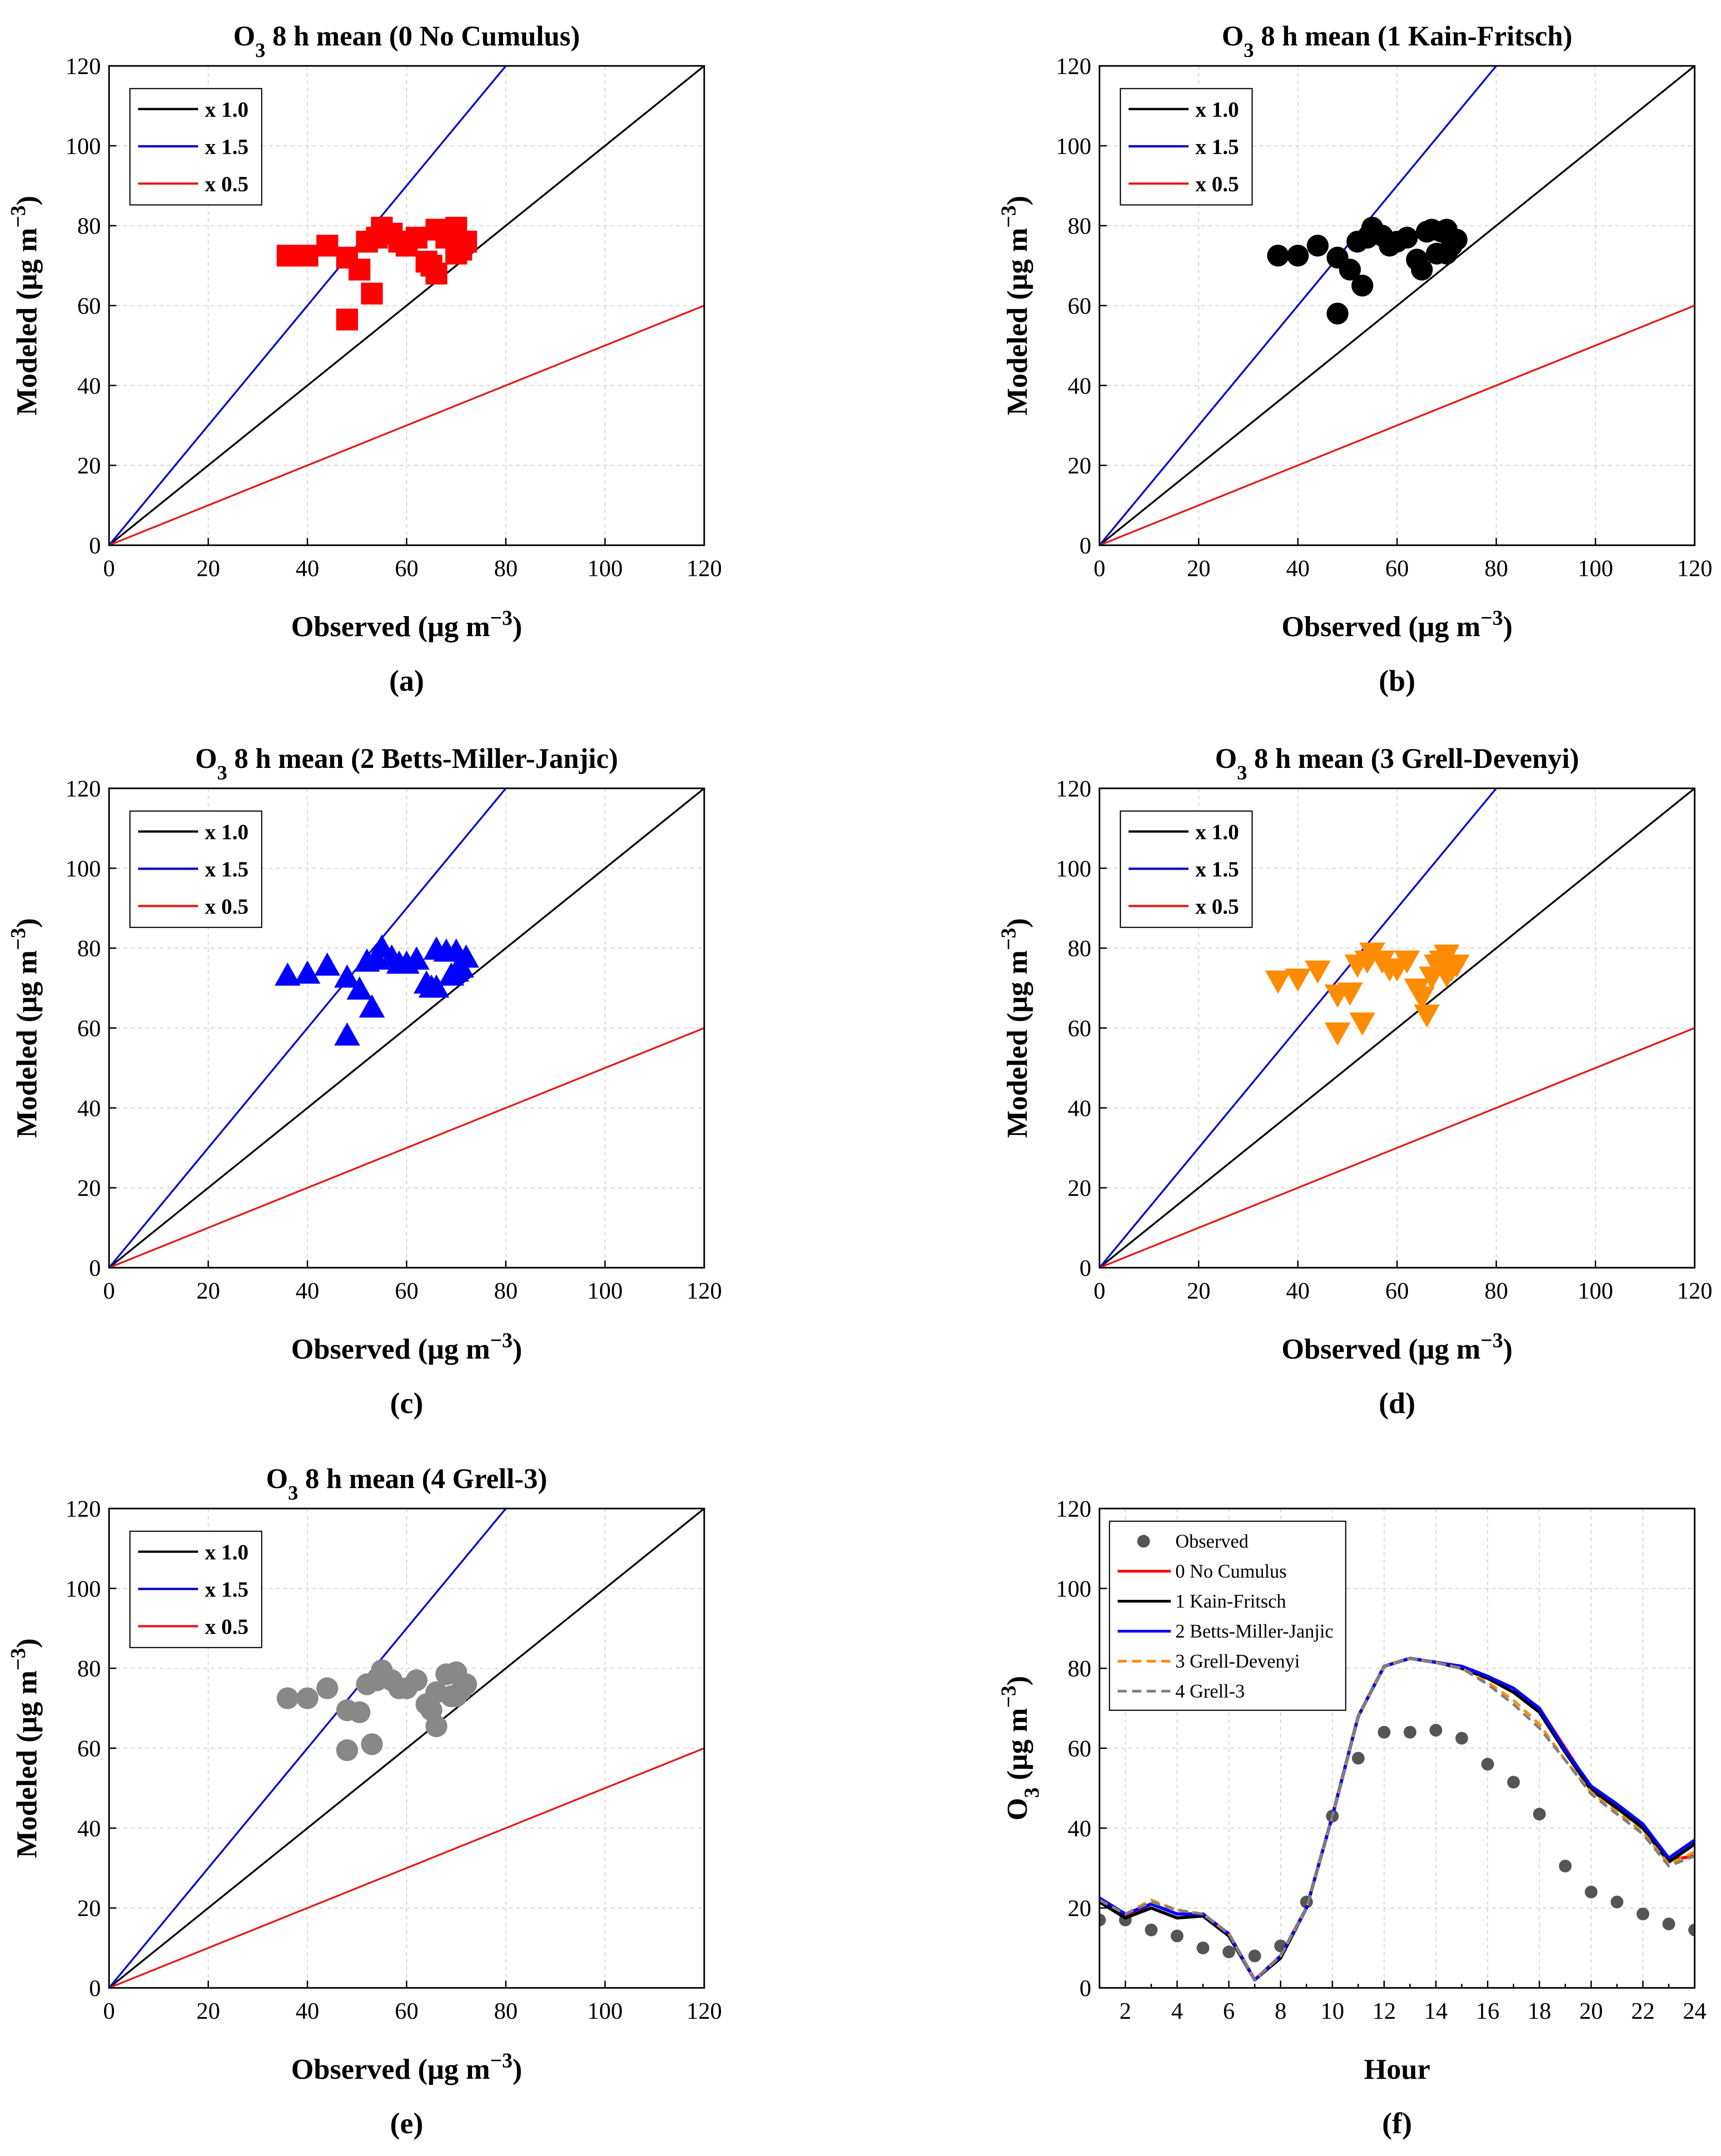 The image size is (1721, 2156). I want to click on legend-label: 3 Grell-Devenyi, so click(1237, 1662).